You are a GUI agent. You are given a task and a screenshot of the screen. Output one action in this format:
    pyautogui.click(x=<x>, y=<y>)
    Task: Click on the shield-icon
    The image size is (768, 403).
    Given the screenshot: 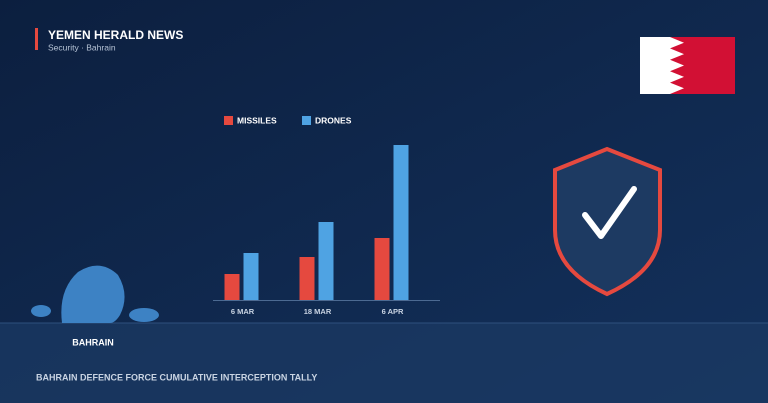 What is the action you would take?
    pyautogui.click(x=607, y=221)
    